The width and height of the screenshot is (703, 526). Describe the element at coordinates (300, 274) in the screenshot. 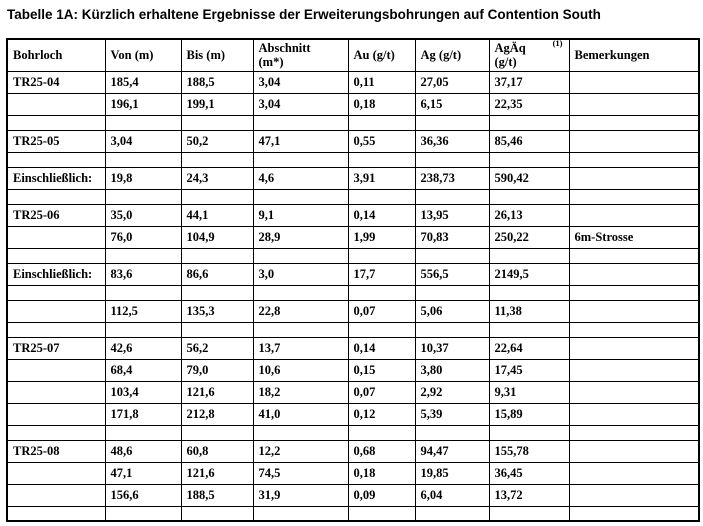

I see `value-cell: 3,0` at that location.